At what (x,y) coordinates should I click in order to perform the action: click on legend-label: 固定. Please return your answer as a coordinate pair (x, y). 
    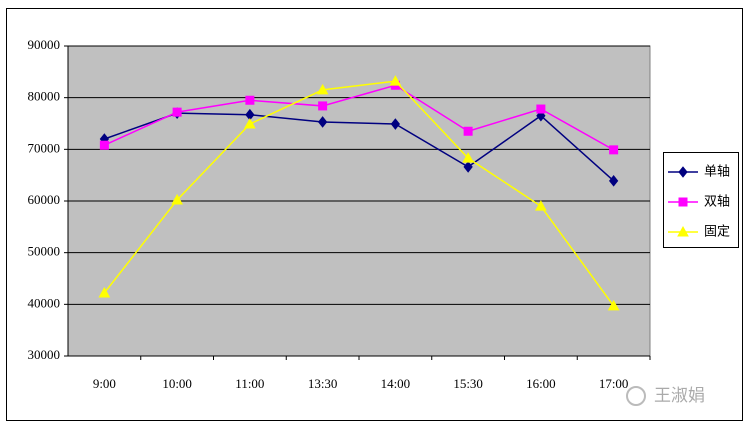
    Looking at the image, I should click on (717, 232).